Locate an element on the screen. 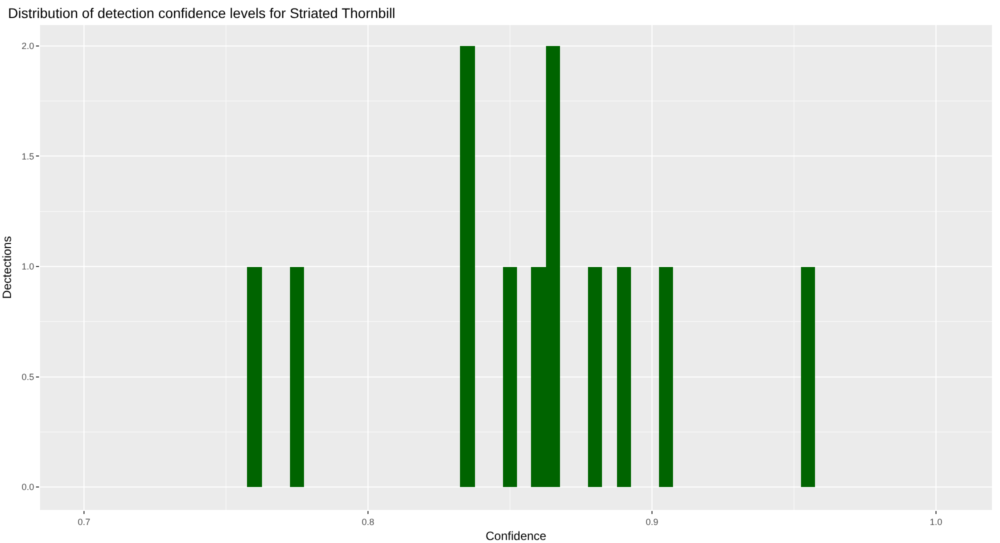 The image size is (1000, 543). chart-title: Distribution of detection confidence levels for Striated Thornbill is located at coordinates (202, 12).